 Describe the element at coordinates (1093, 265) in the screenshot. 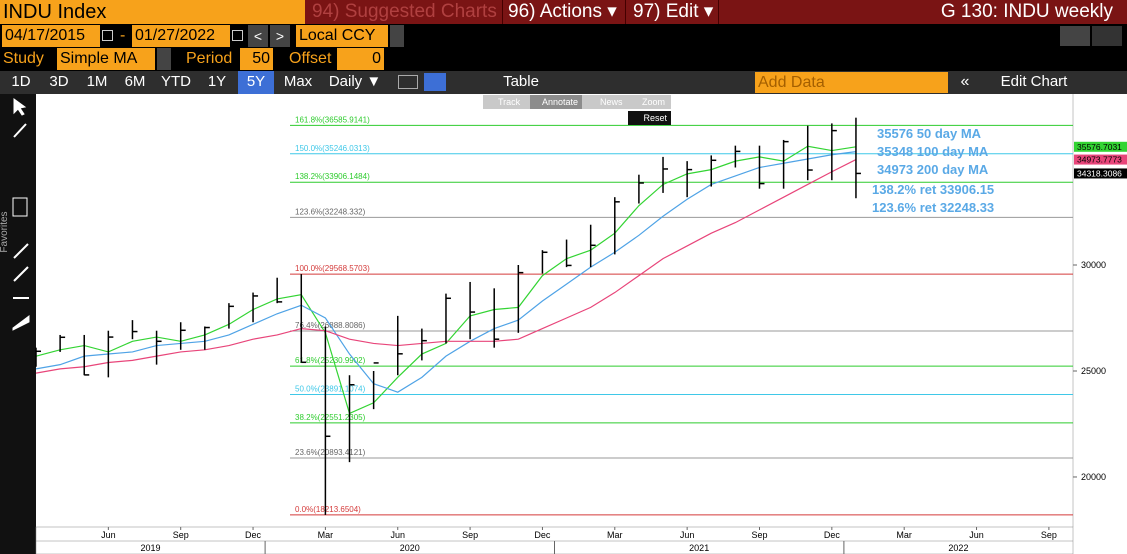

I see `y-tick-label: 30000` at that location.